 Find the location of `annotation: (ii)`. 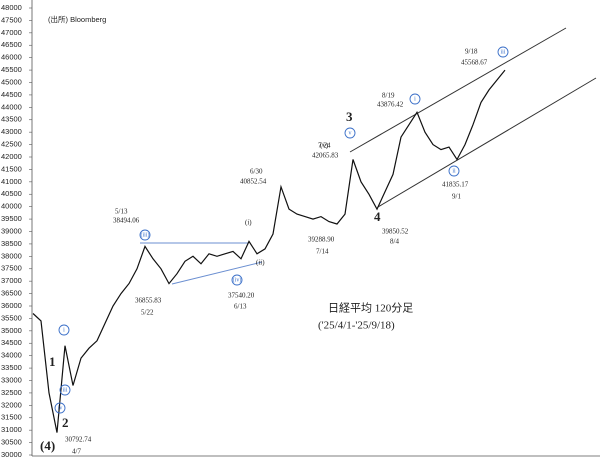

annotation: (ii) is located at coordinates (260, 263).